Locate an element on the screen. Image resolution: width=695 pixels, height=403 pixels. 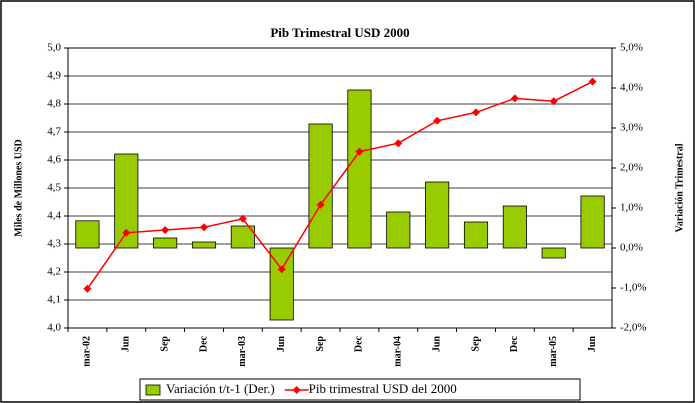
y-tick-label: 5,0 is located at coordinates (54, 48).